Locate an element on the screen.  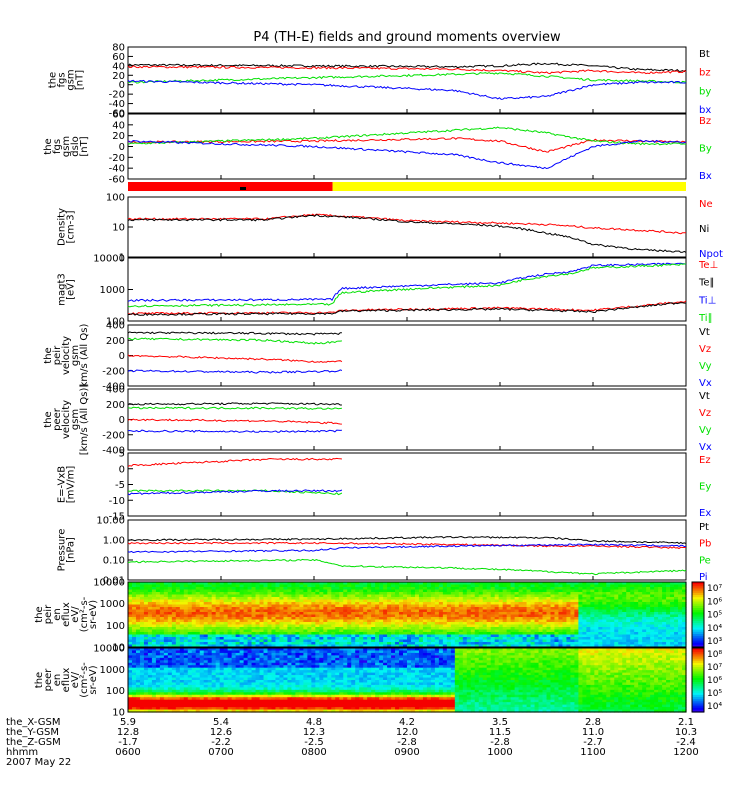
ylabel: thepeirenefluxeV/(cm²-s-sr-eV) is located at coordinates (66, 614).